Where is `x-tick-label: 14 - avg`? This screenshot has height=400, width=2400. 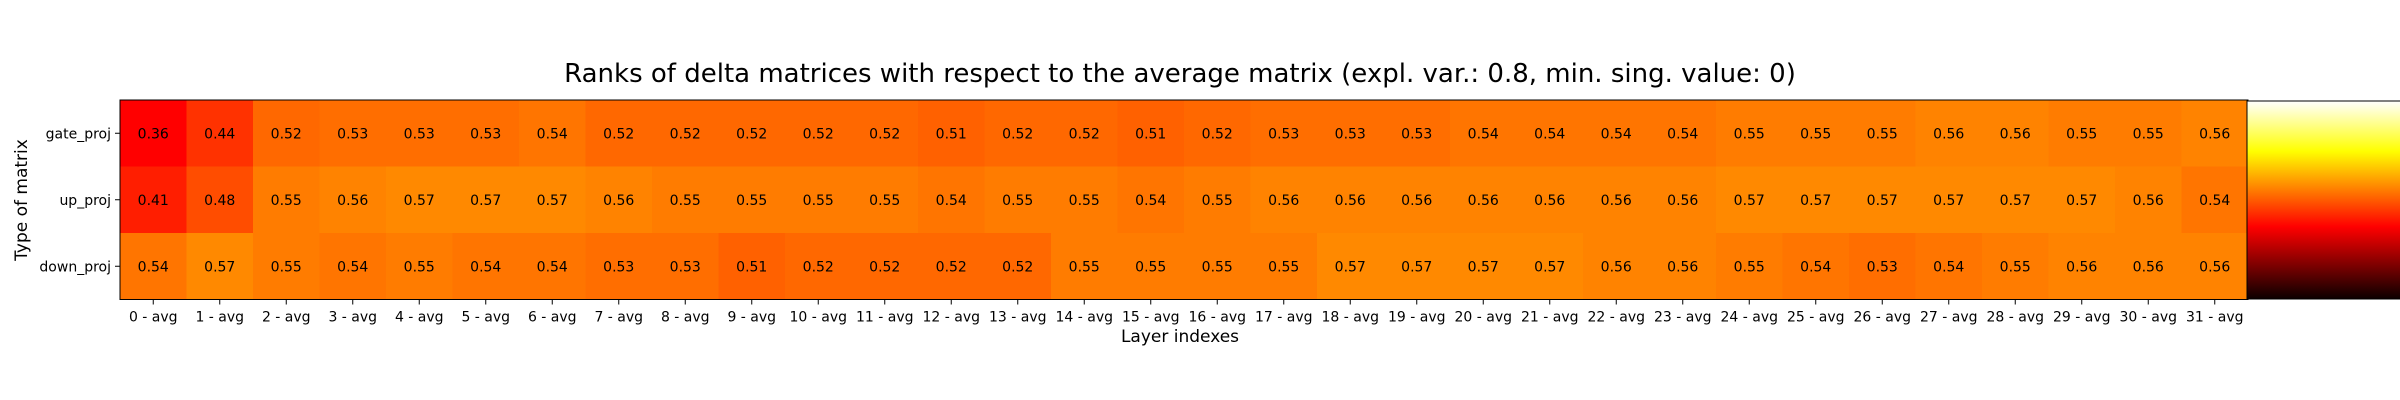
x-tick-label: 14 - avg is located at coordinates (1084, 318).